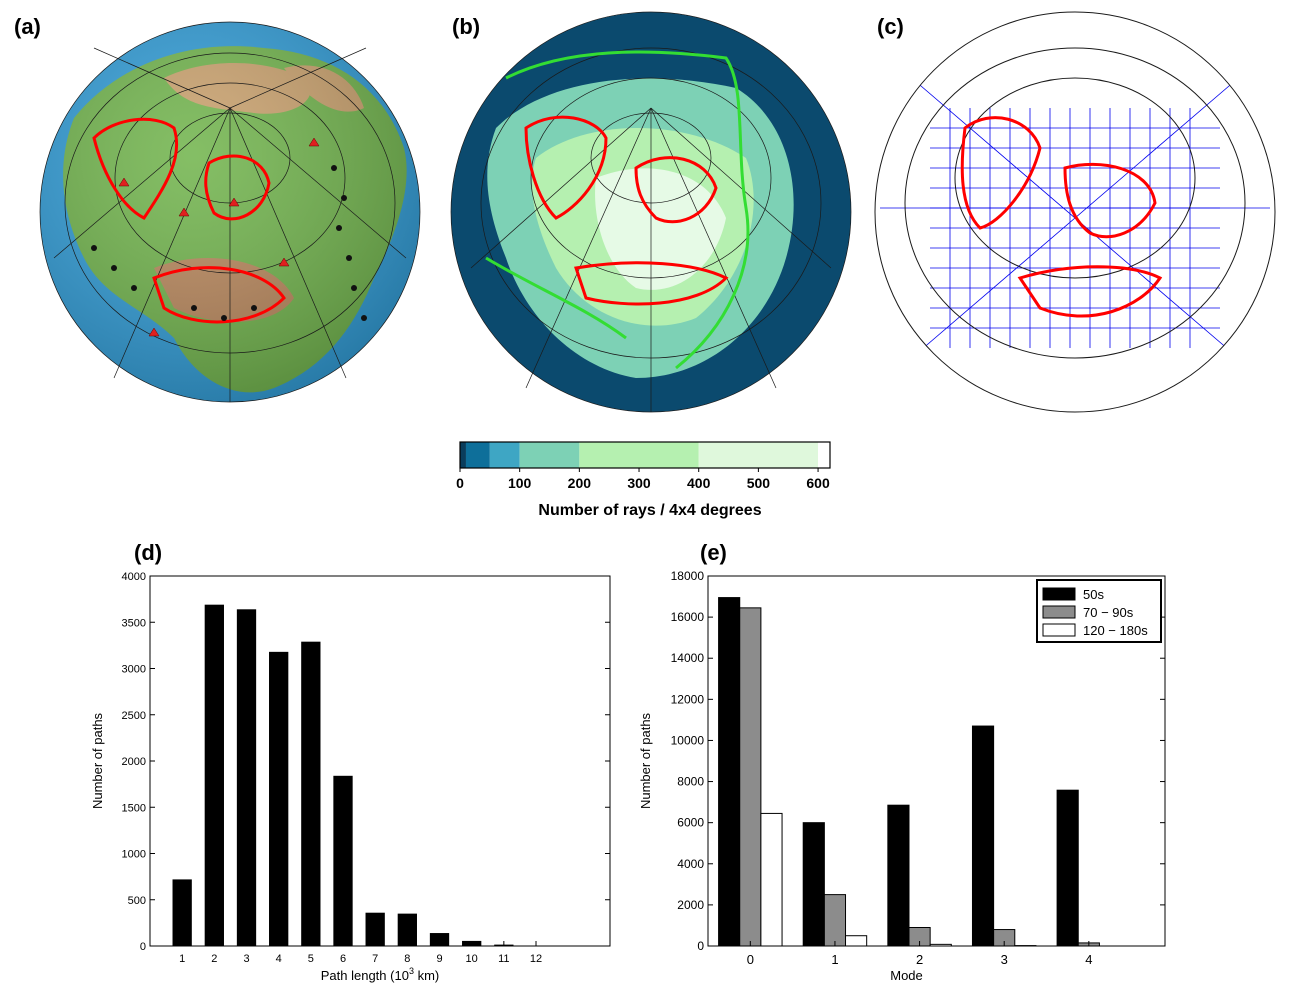 The height and width of the screenshot is (988, 1289). Describe the element at coordinates (1004, 959) in the screenshot. I see `x-tick-label-e: 3` at that location.